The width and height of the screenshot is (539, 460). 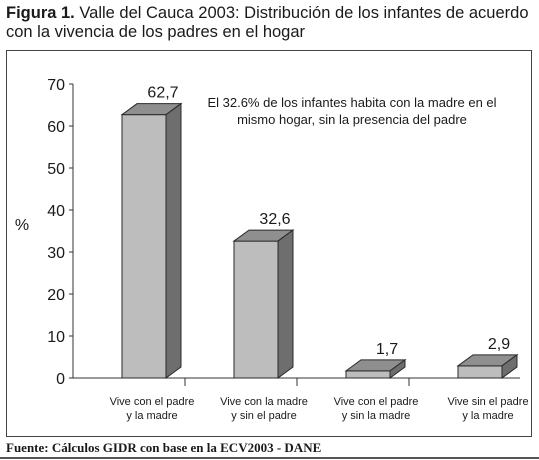 What do you see at coordinates (487, 402) in the screenshot?
I see `x-category-label: Vive sin el padre` at bounding box center [487, 402].